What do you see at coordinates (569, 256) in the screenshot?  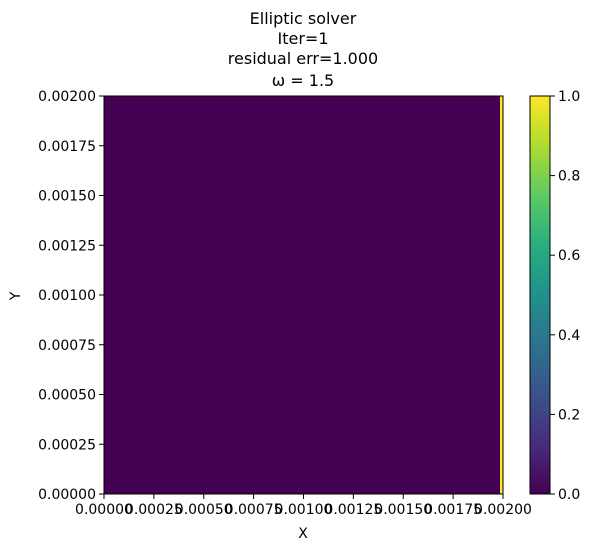 I see `colorbar-tick-label: 0.6` at bounding box center [569, 256].